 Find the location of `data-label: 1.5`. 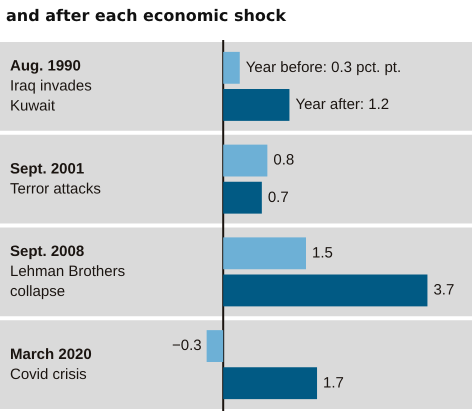

data-label: 1.5 is located at coordinates (322, 253).